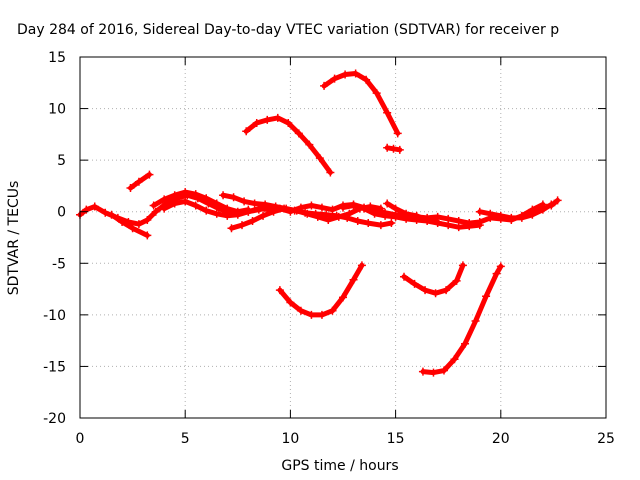 This screenshot has height=480, width=640. What do you see at coordinates (288, 145) in the screenshot?
I see `series-arc-l` at bounding box center [288, 145].